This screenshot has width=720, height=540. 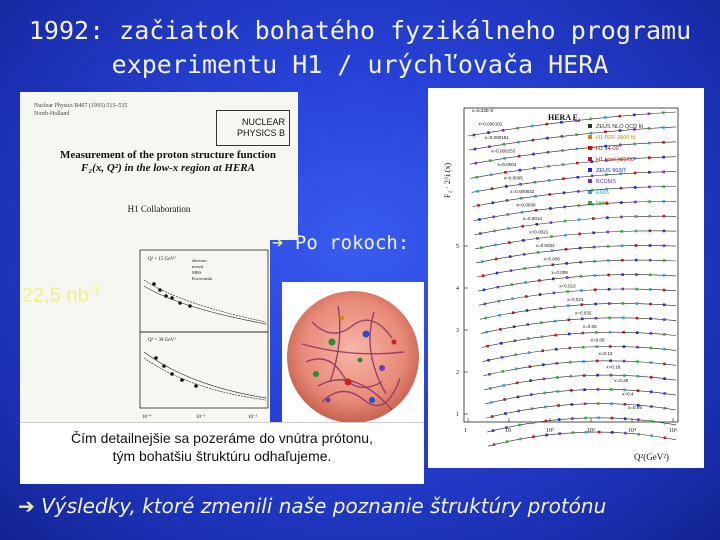 What do you see at coordinates (263, 122) in the screenshot?
I see `journal-line-1: NUCLEAR` at bounding box center [263, 122].